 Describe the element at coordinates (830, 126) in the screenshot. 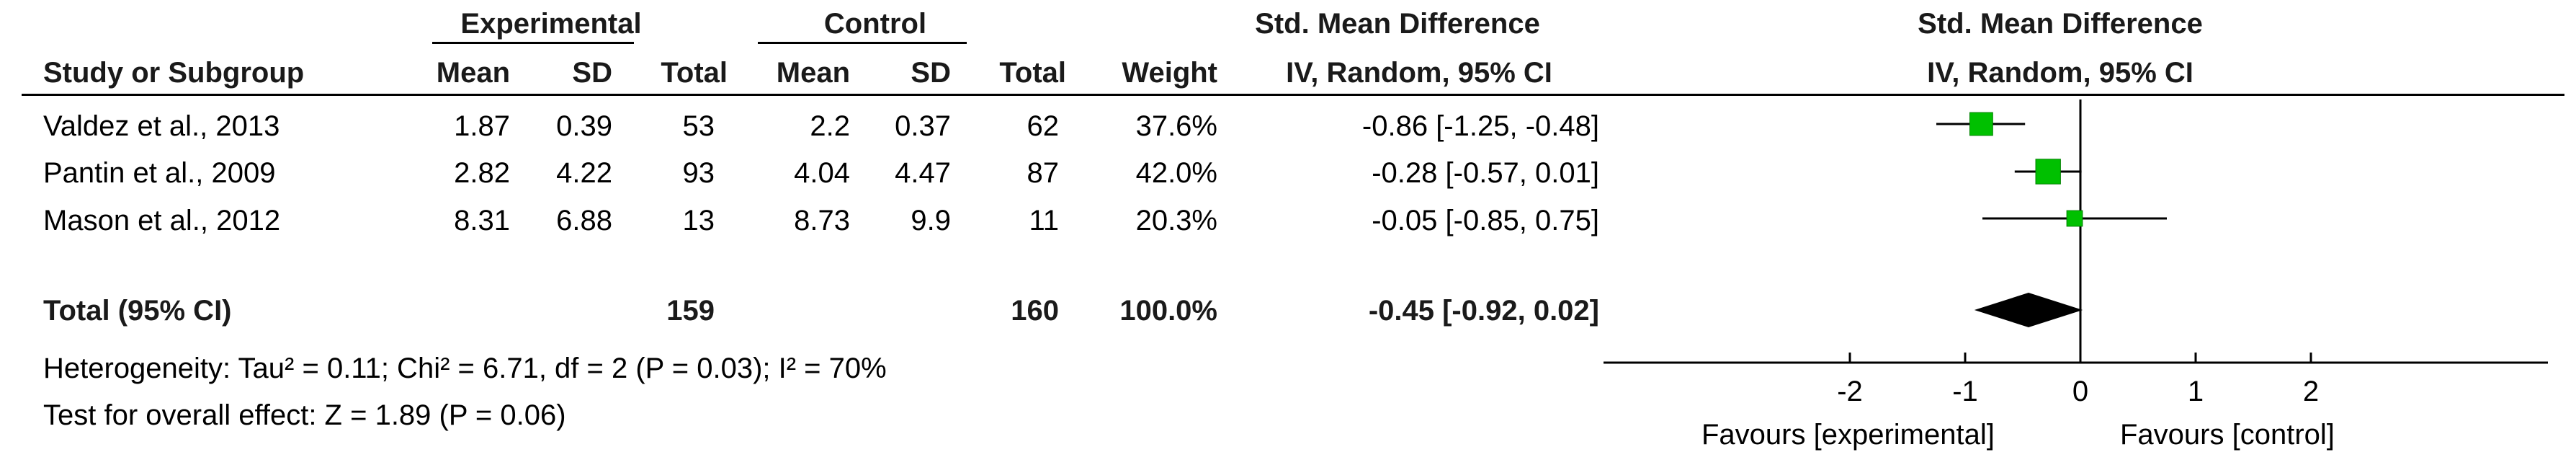

I see `mean-c-value: 2.2` at that location.